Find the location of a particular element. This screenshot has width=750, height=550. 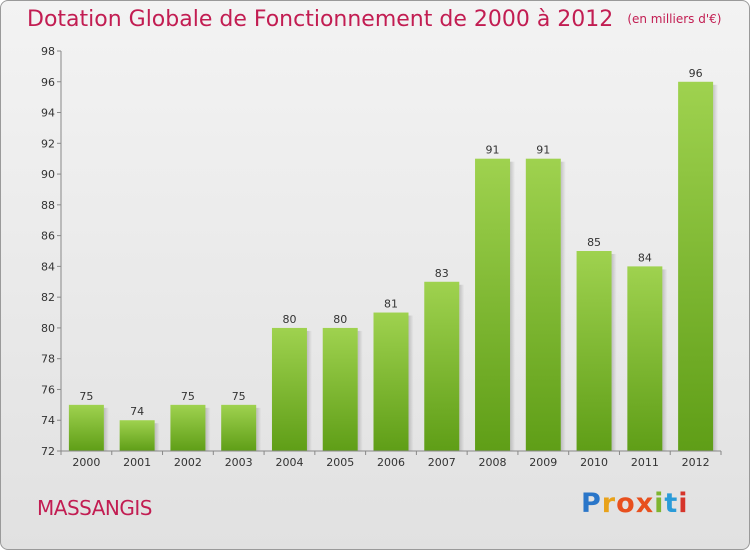

chart-unit: (en milliers d'€) is located at coordinates (674, 19).